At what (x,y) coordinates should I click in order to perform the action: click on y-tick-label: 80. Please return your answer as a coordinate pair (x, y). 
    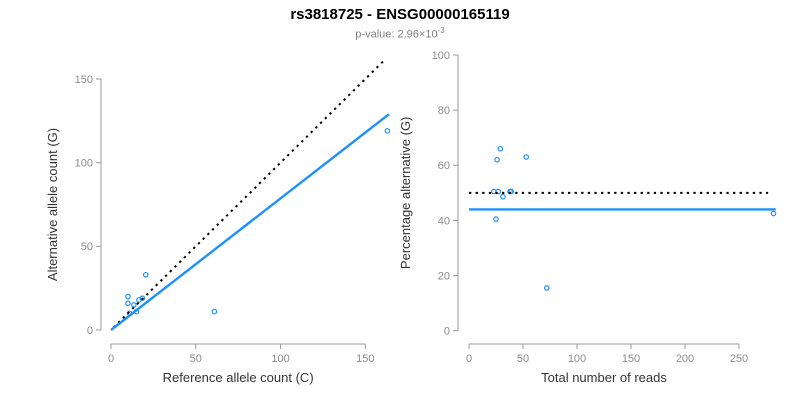
    Looking at the image, I should click on (444, 111).